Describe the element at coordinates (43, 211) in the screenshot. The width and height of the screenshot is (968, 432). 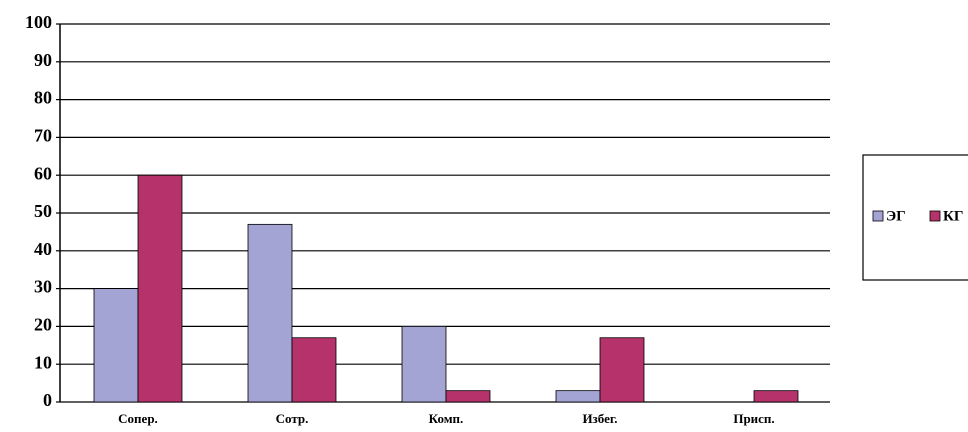
I see `y-tick-label: 50` at that location.